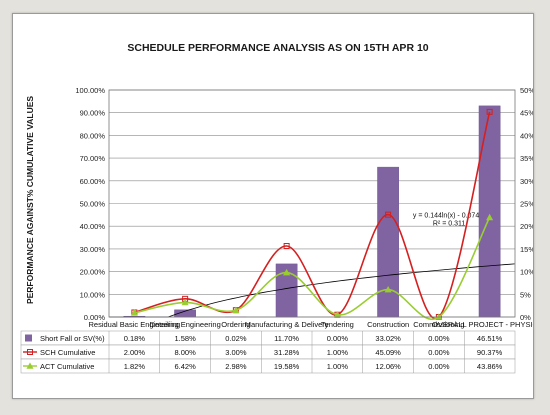 The image size is (550, 415). I want to click on y-tick-label: 30.00%, so click(93, 249).